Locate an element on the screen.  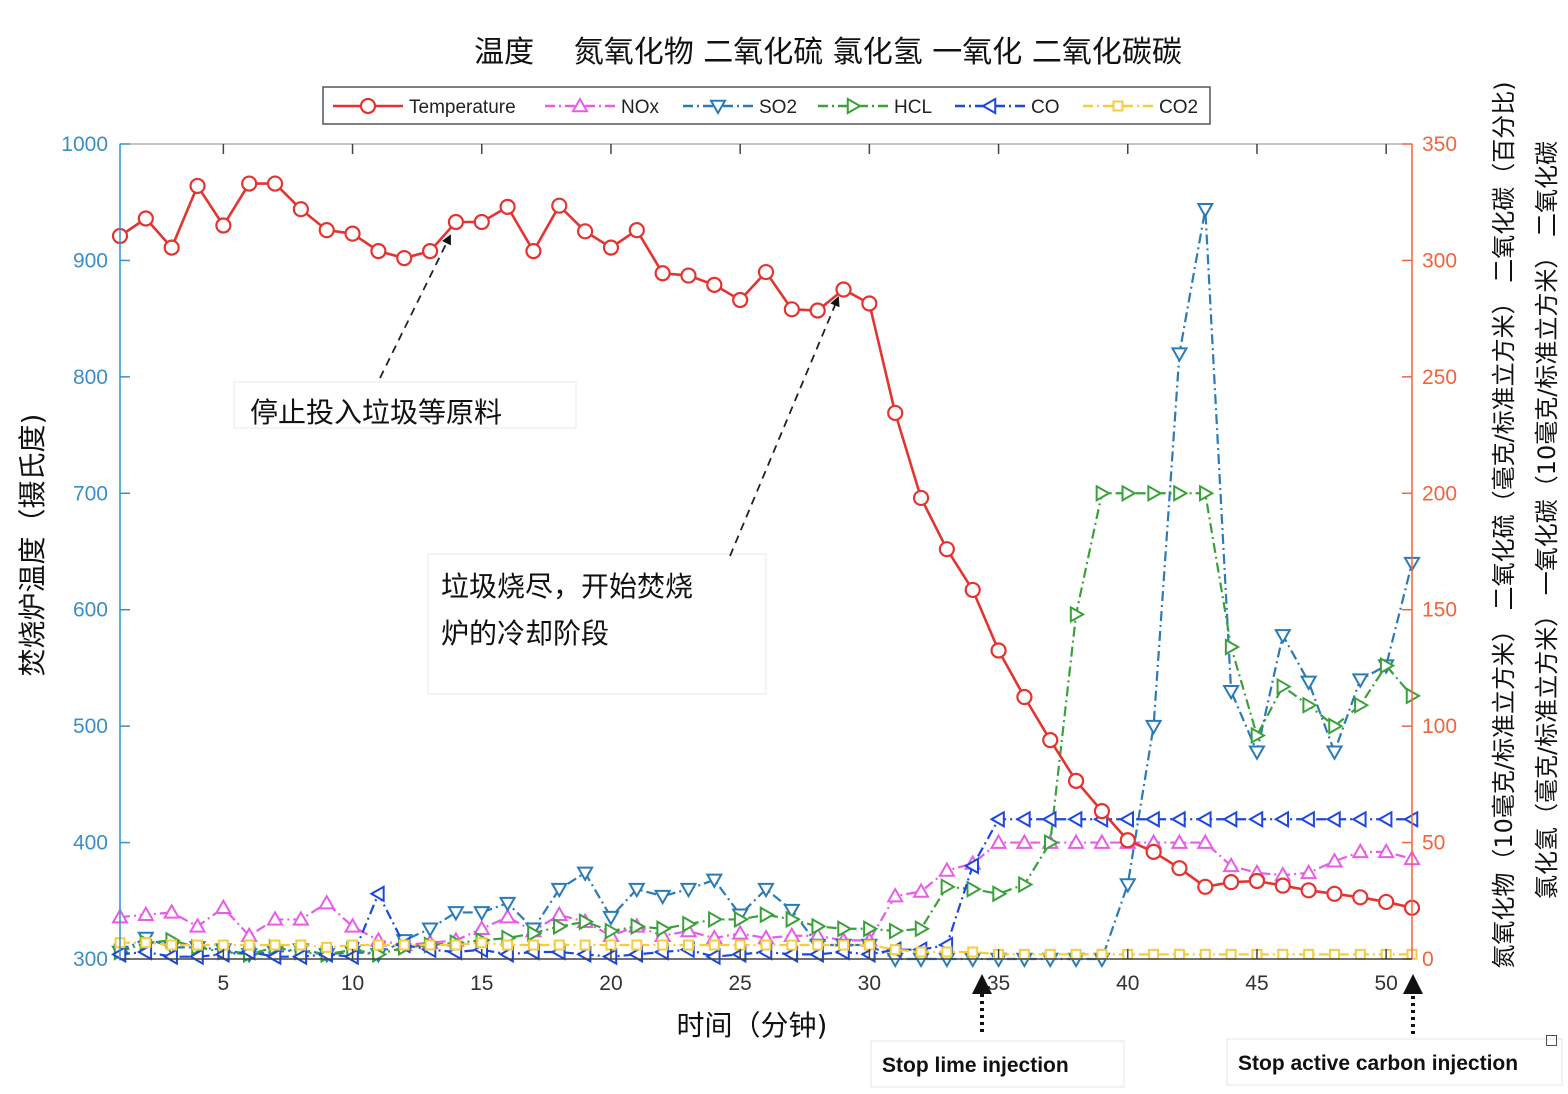
x-tick-label: 45 is located at coordinates (1256, 983).